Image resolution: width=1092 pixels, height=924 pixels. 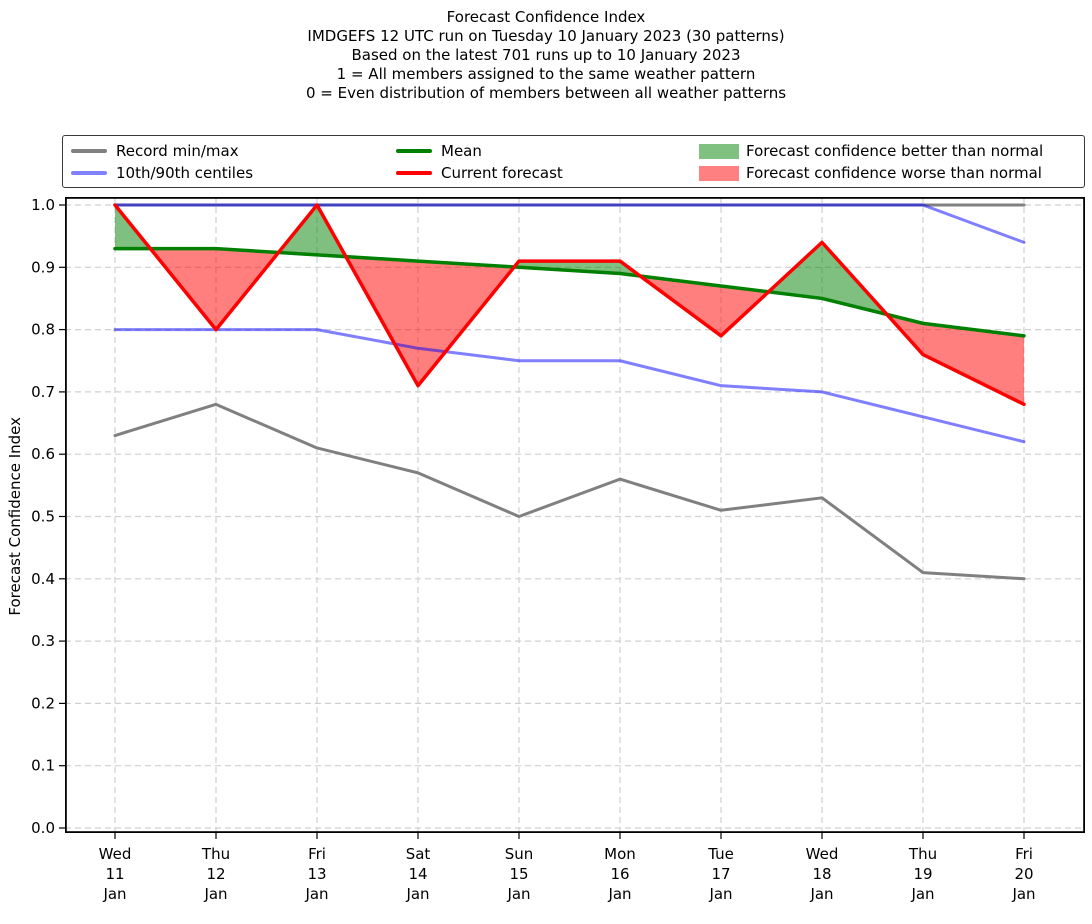 I want to click on svg-text: Sun, so click(x=519, y=854).